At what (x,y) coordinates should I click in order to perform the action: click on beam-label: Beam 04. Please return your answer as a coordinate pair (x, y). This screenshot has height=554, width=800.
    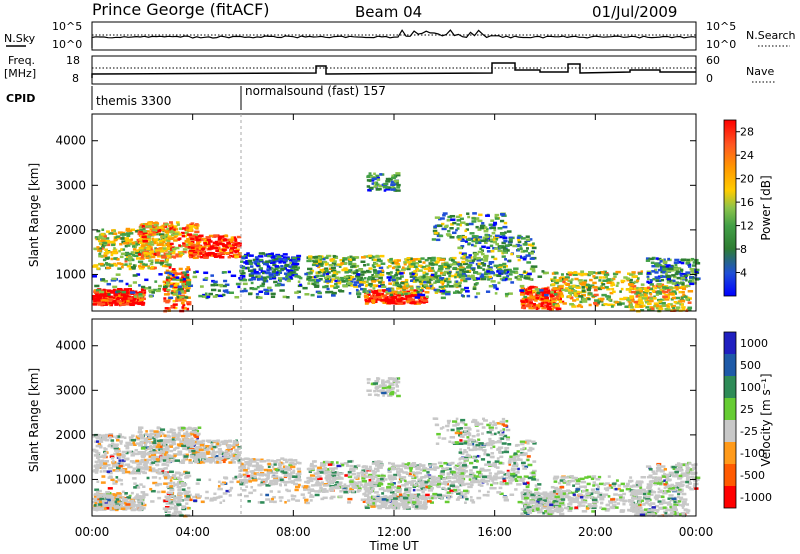
    Looking at the image, I should click on (388, 12).